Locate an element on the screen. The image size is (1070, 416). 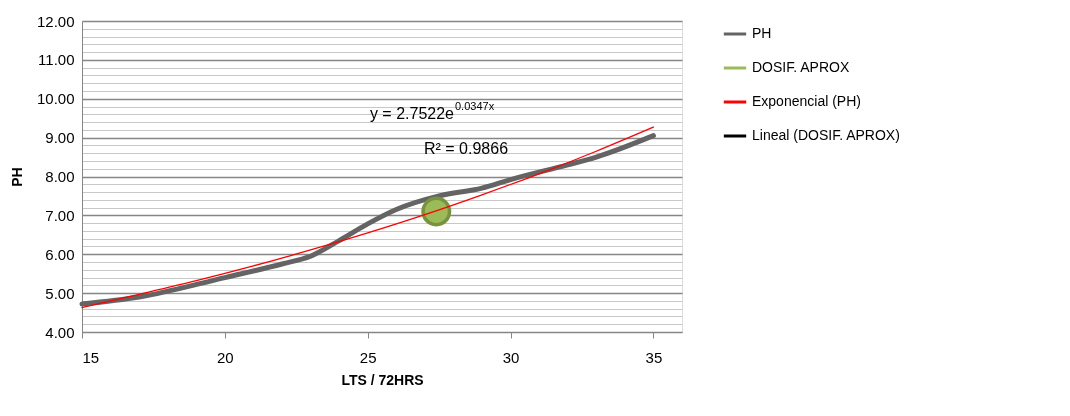
y-tick-label: 11.00 is located at coordinates (56, 60).